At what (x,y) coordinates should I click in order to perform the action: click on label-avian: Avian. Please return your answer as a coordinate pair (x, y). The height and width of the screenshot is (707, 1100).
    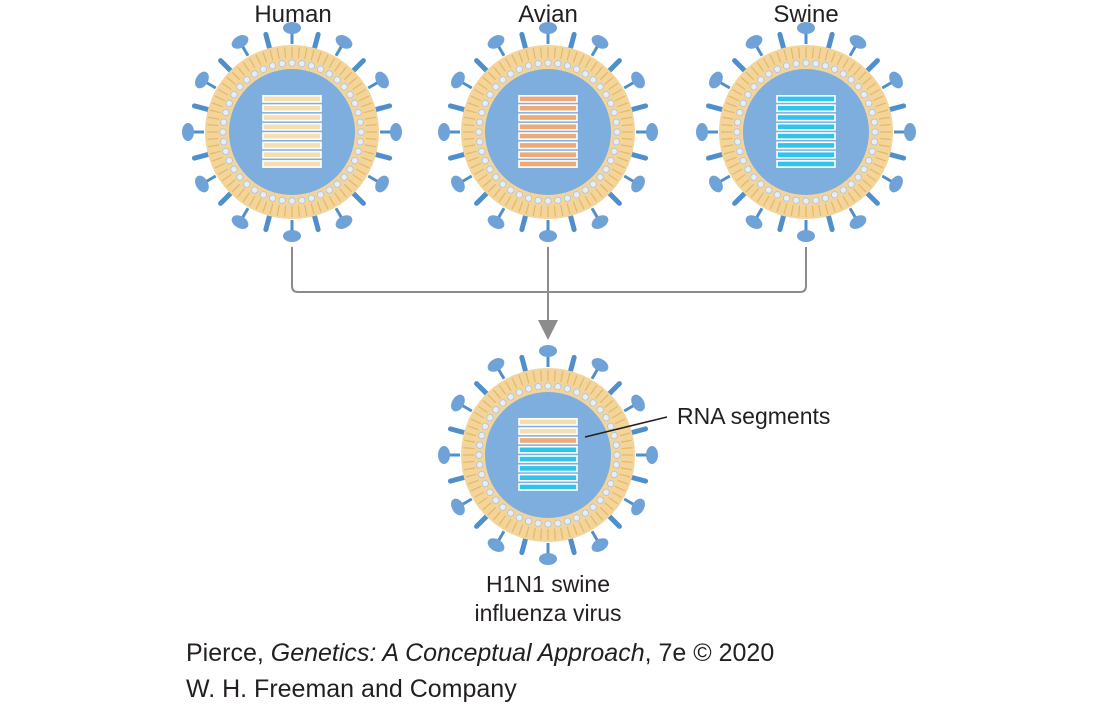
    Looking at the image, I should click on (548, 14).